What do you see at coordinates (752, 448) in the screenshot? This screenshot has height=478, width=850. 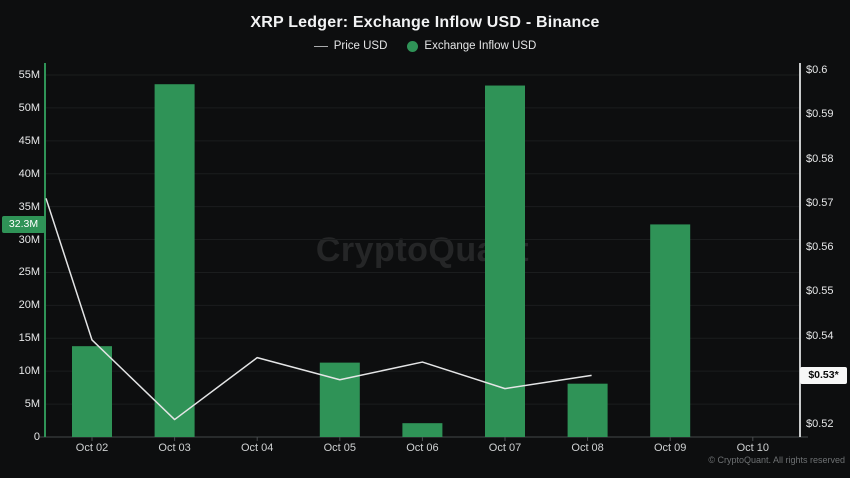 I see `x-axis-label: Oct 10` at bounding box center [752, 448].